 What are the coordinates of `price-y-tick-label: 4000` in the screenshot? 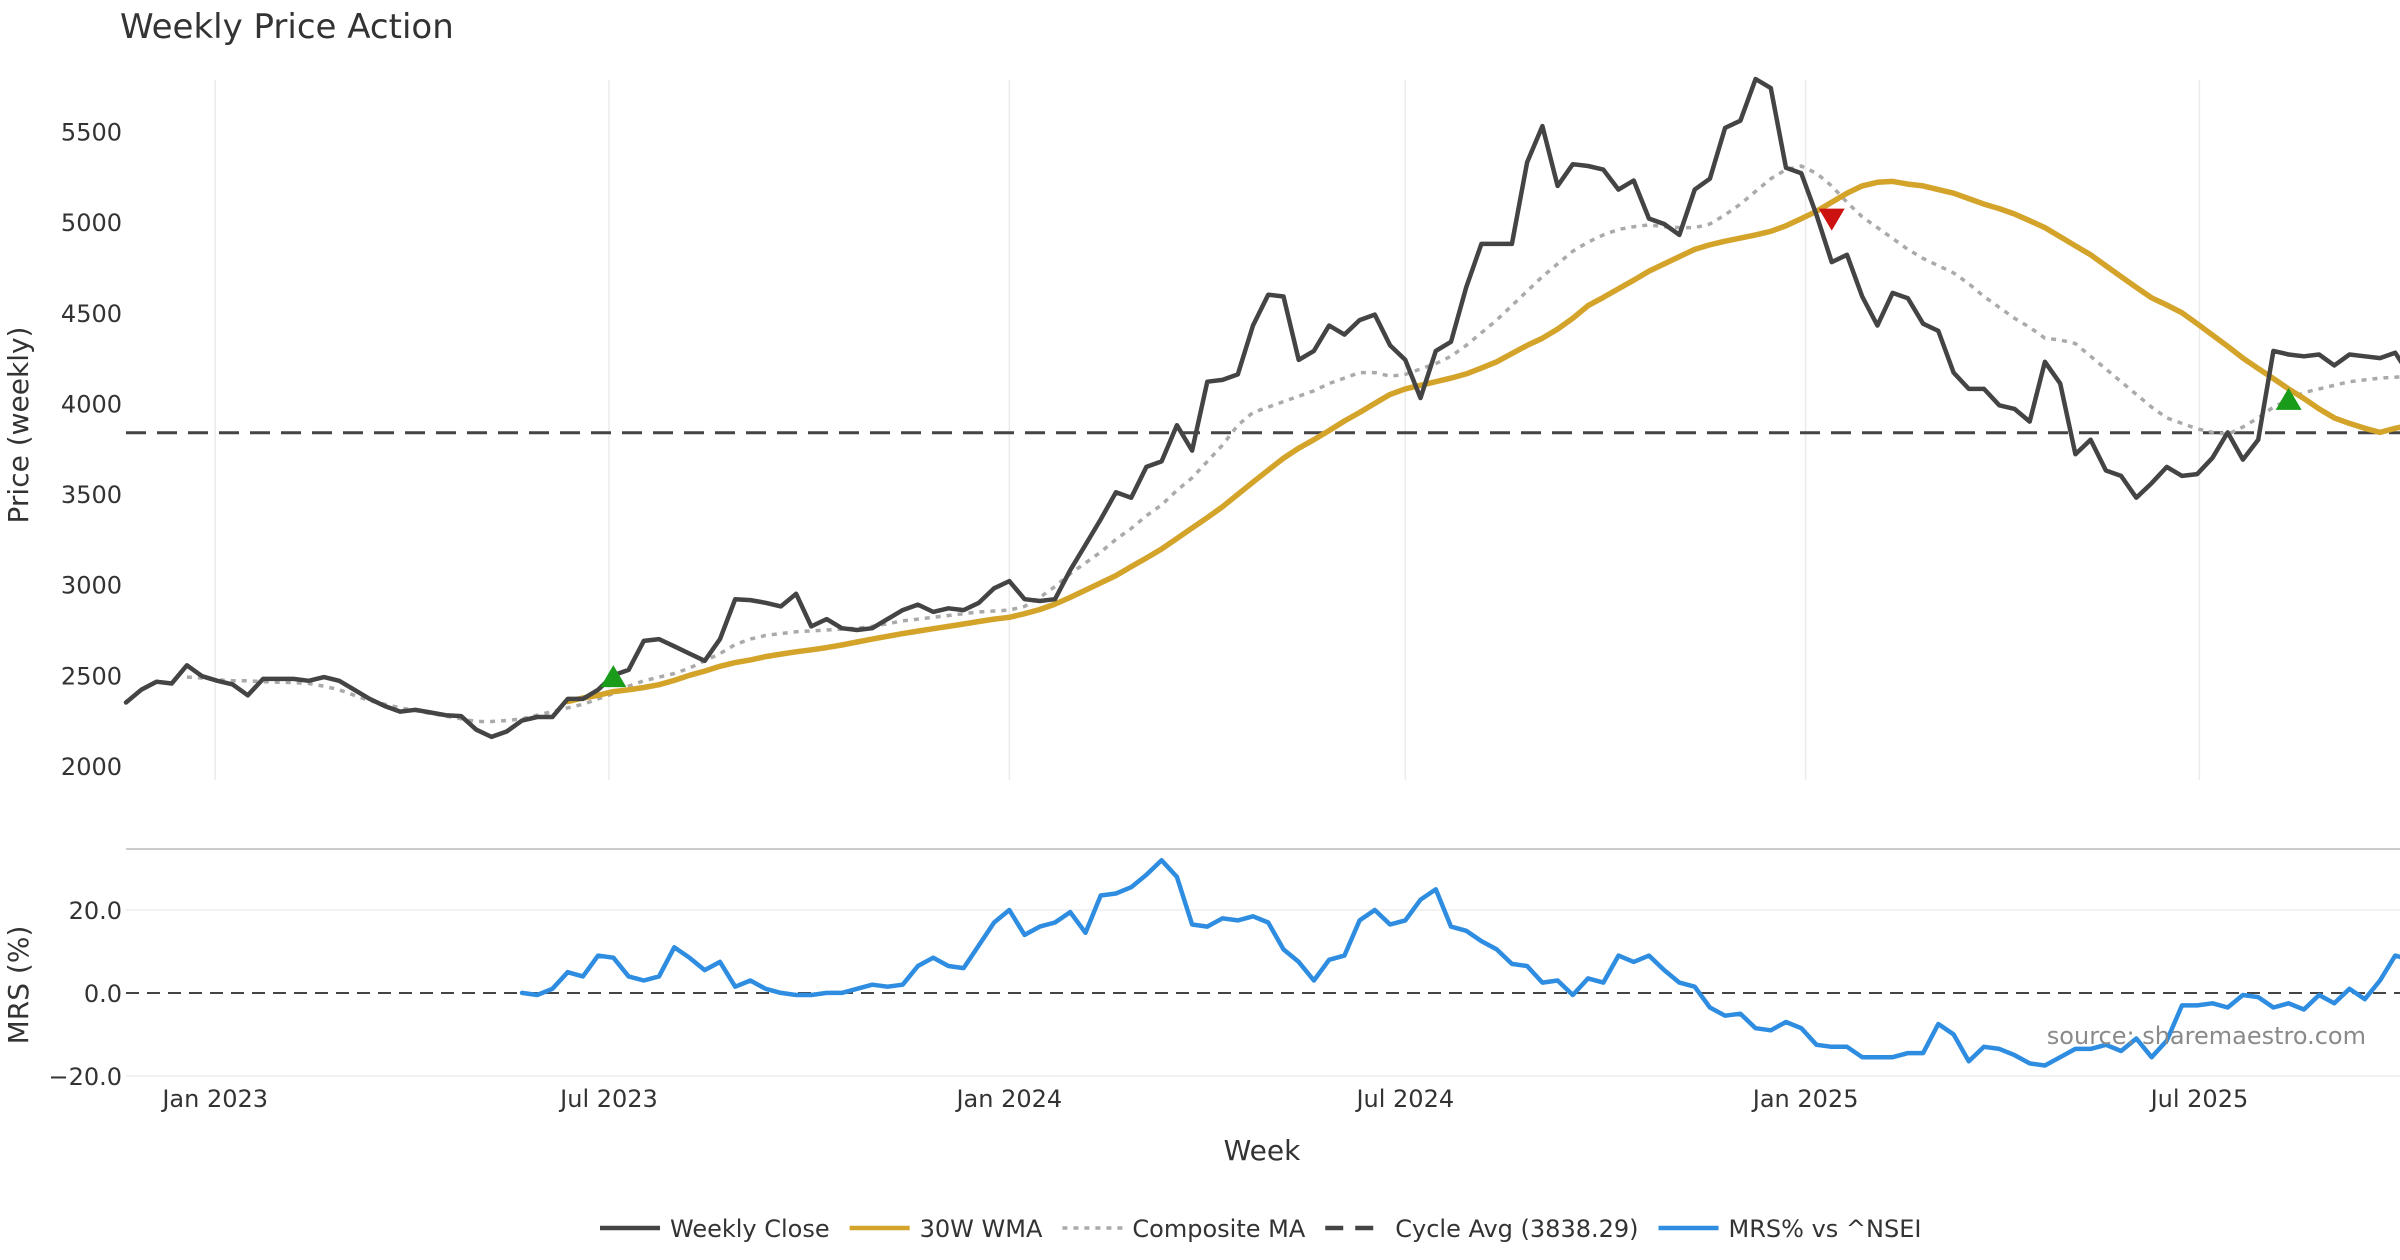 It's located at (91, 404).